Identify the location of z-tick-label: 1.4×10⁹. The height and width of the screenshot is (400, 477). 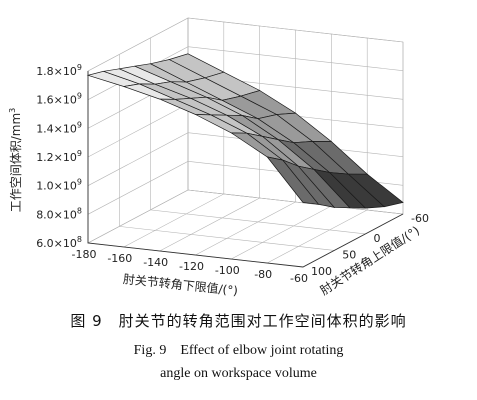
(59, 127).